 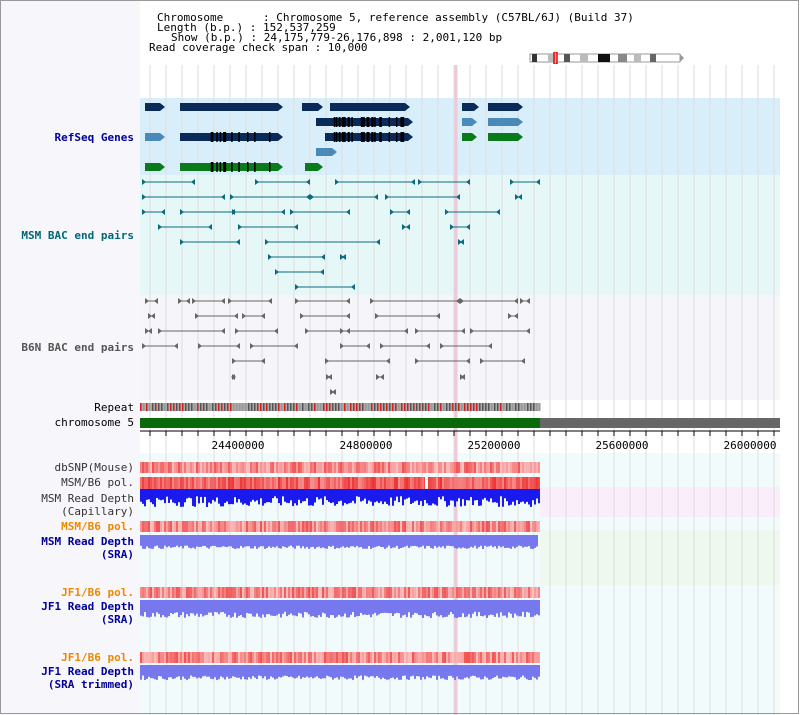 I want to click on track-label-refseq: RefSeq Genes, so click(x=94, y=137).